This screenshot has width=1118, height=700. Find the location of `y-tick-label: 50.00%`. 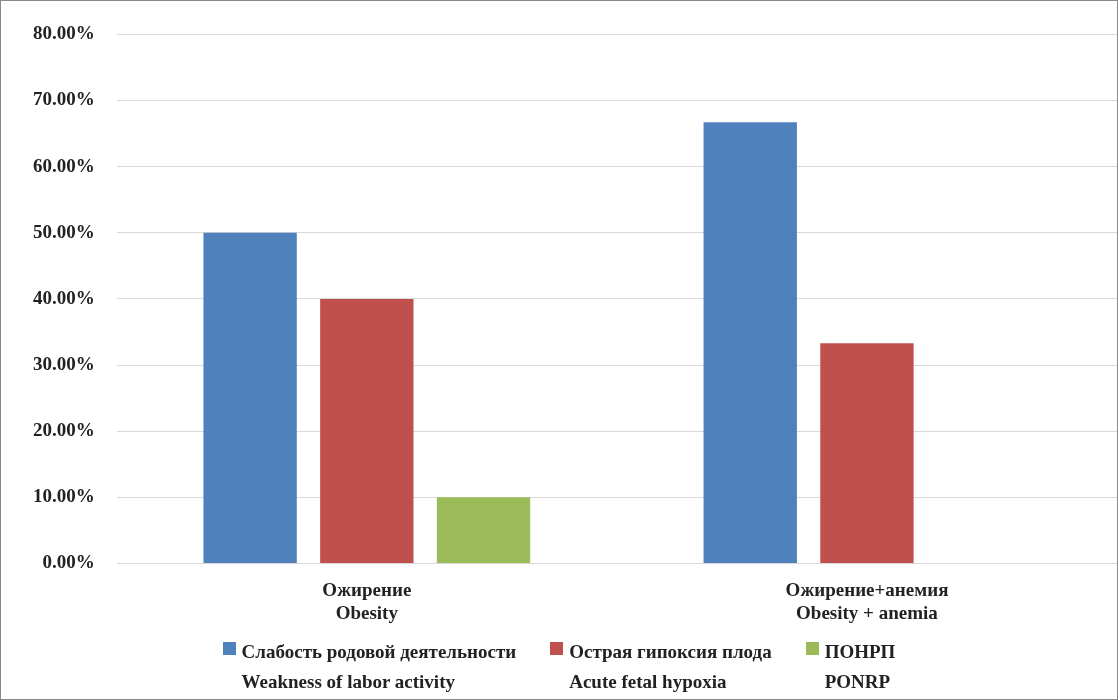

y-tick-label: 50.00% is located at coordinates (64, 231).